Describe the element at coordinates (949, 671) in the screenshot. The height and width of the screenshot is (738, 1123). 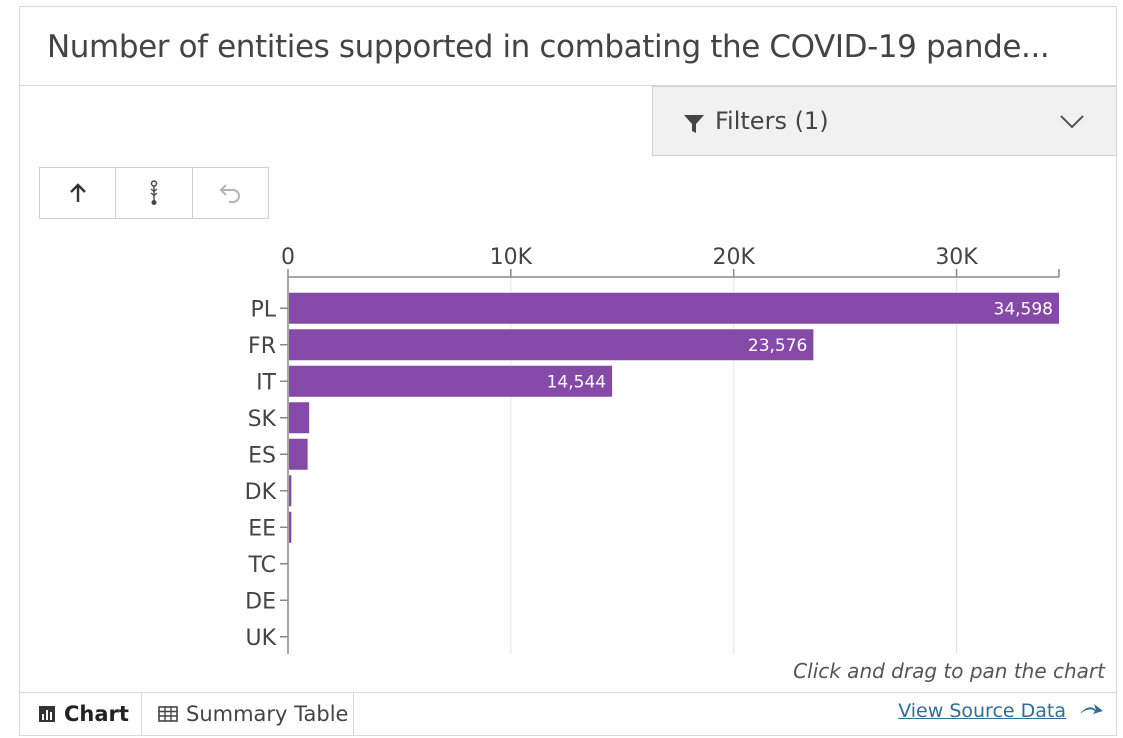
I see `pan-hint: Click and drag to pan the chart` at that location.